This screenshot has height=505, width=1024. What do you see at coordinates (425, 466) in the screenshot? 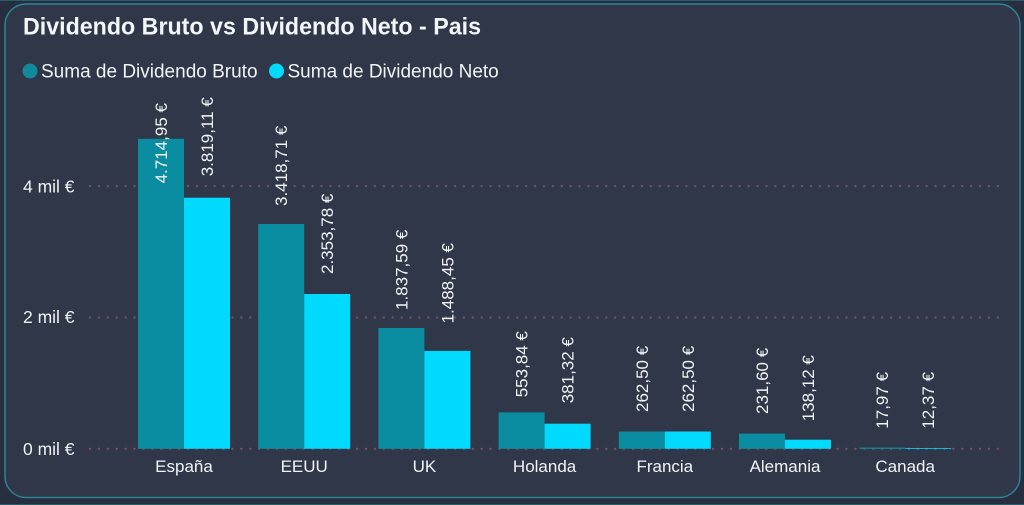
I see `svg-text: UK` at bounding box center [425, 466].